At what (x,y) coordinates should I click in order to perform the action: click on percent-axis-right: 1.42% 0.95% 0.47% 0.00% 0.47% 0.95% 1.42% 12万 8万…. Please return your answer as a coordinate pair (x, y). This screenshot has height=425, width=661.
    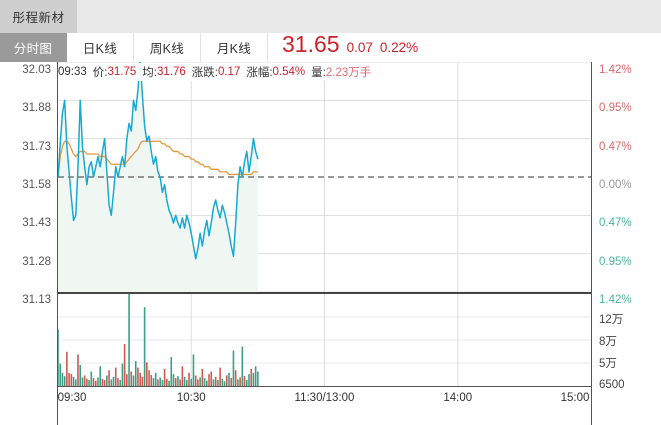
    Looking at the image, I should click on (627, 243).